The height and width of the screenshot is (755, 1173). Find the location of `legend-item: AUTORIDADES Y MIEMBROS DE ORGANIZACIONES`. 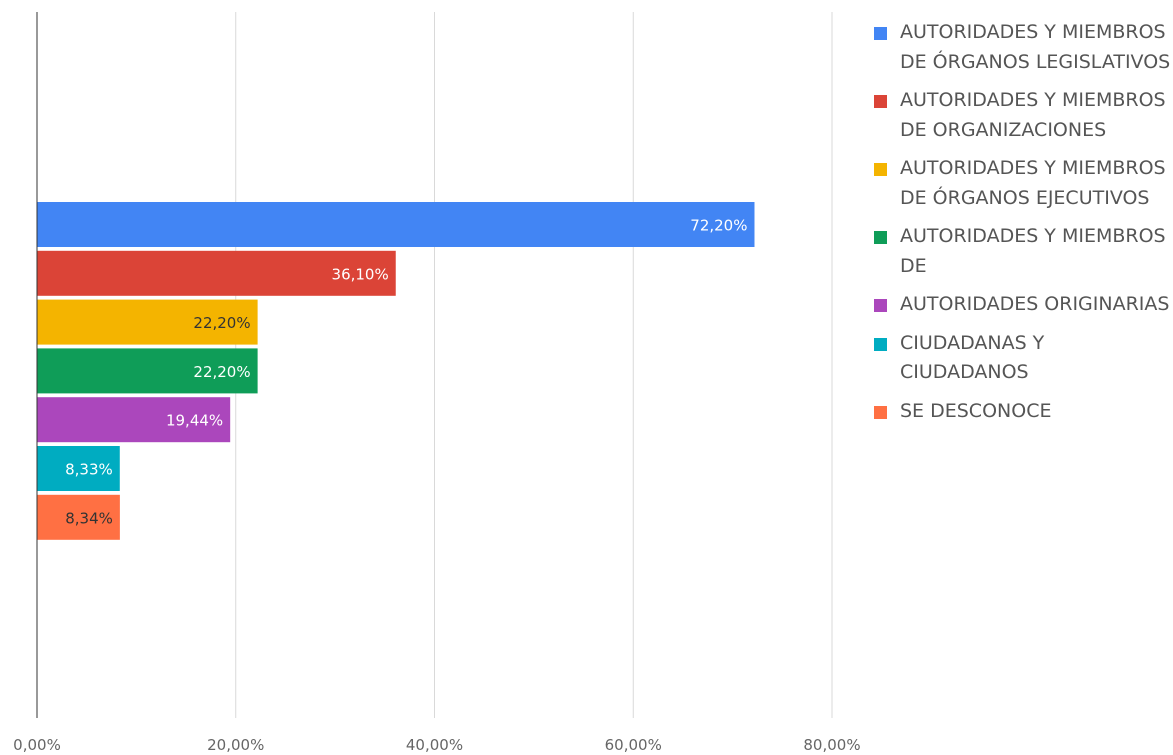

legend-item: AUTORIDADES Y MIEMBROS DE ORGANIZACIONES is located at coordinates (1022, 115).